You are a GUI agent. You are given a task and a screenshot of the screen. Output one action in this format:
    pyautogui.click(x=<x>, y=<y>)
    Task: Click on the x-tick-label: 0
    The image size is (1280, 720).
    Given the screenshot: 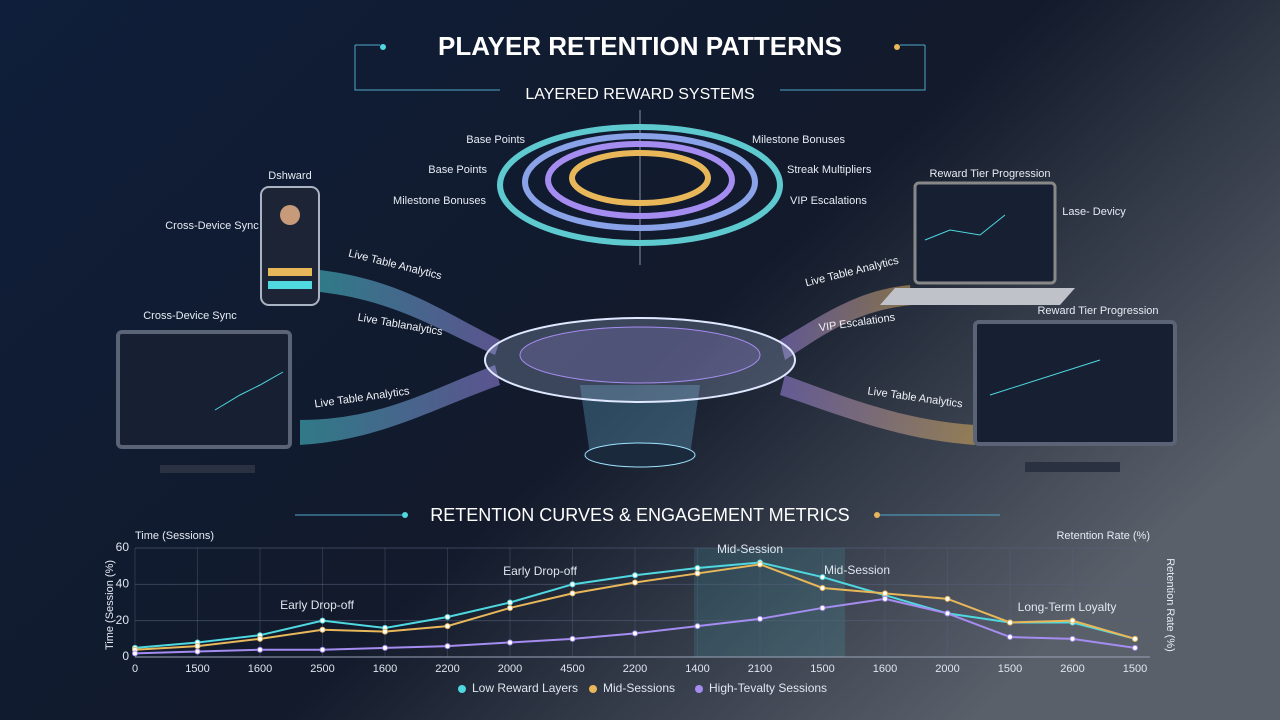 What is the action you would take?
    pyautogui.click(x=135, y=669)
    